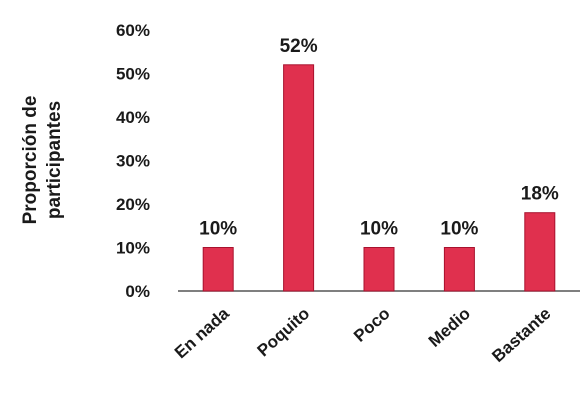 This screenshot has height=413, width=586. What do you see at coordinates (202, 332) in the screenshot?
I see `category-label: En nada` at bounding box center [202, 332].